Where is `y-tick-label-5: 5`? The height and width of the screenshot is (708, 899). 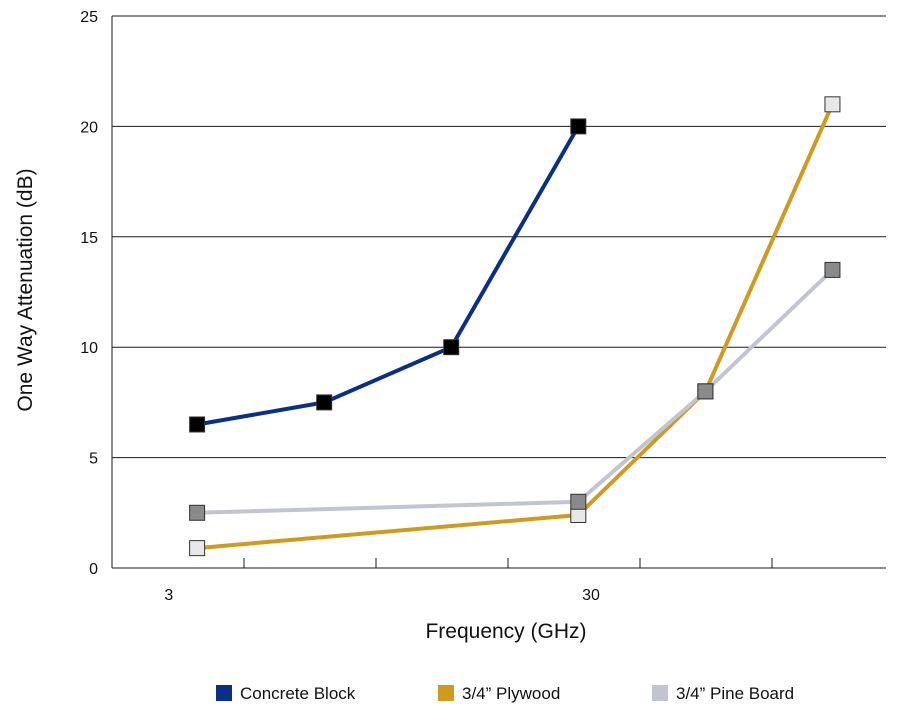 y-tick-label-5: 5 is located at coordinates (93, 459).